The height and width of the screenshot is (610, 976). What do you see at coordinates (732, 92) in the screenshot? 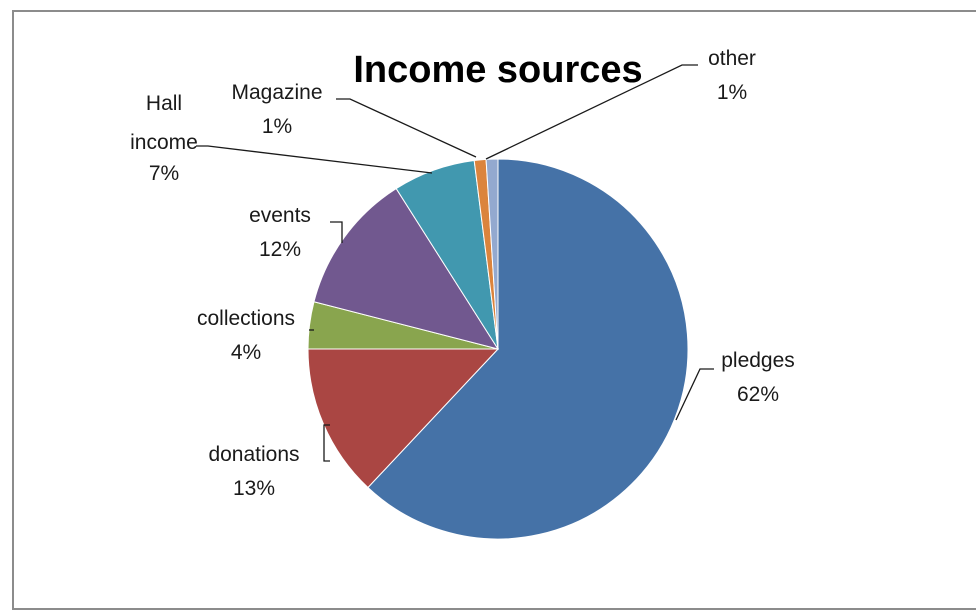
I see `value-label-other: 1%` at bounding box center [732, 92].